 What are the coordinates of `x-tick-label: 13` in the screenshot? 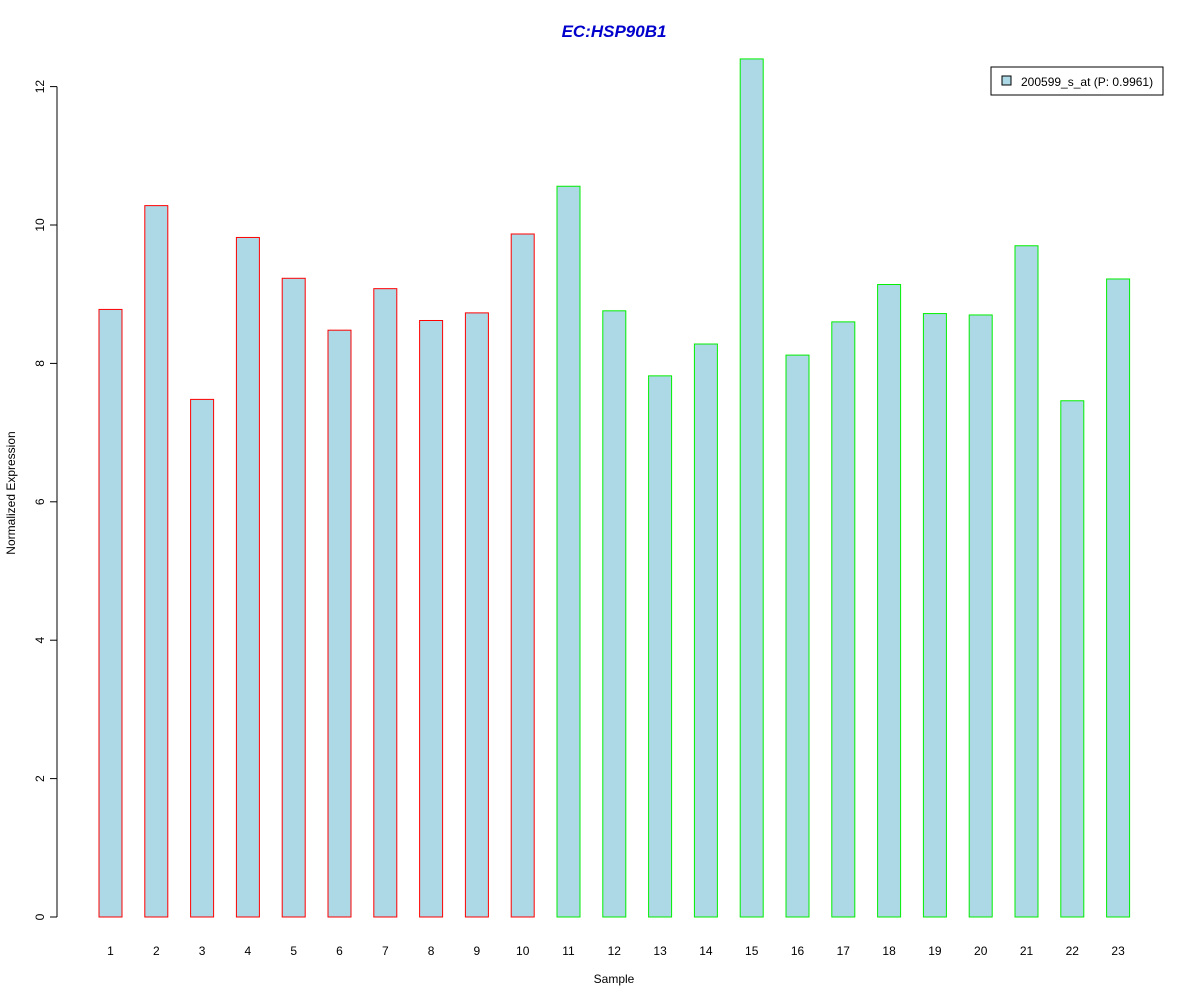 It's located at (660, 951).